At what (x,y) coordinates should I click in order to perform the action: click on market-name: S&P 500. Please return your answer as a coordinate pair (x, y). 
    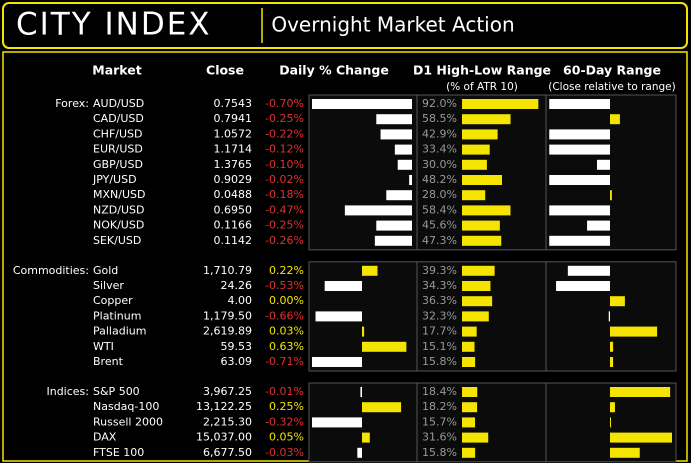
    Looking at the image, I should click on (116, 391).